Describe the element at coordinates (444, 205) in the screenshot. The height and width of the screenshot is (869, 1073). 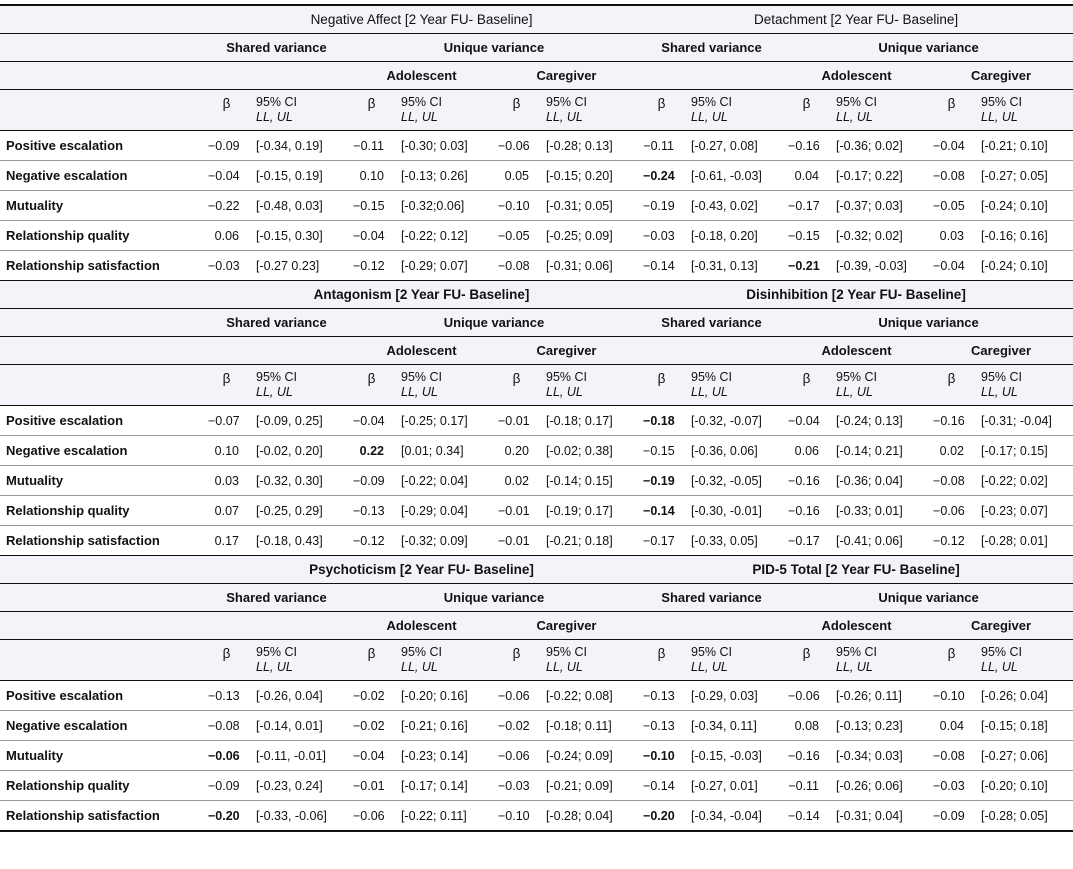
I see `ci-value: [-0.32;0.06]` at that location.